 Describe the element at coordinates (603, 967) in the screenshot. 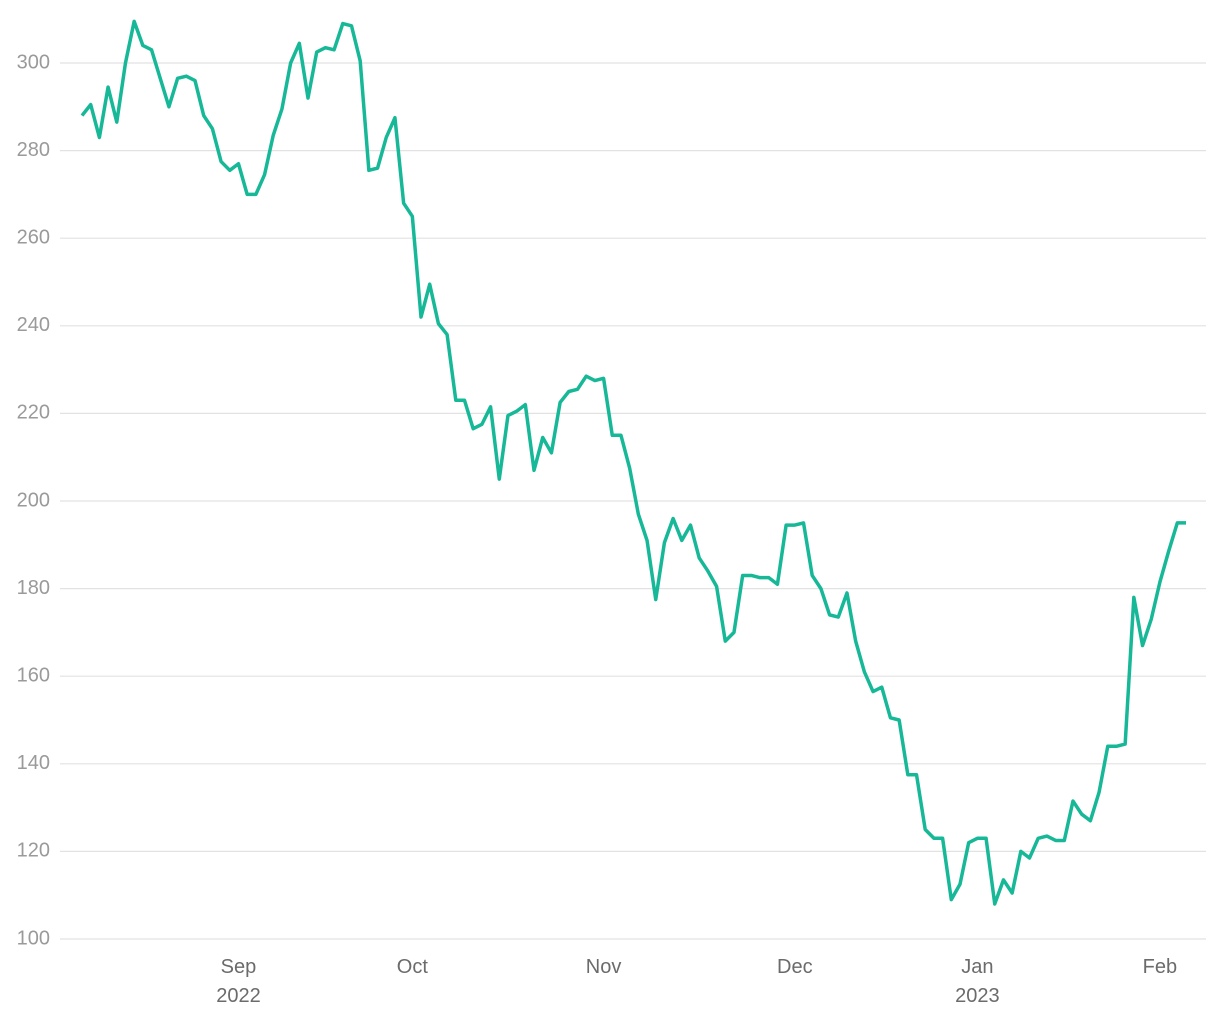

I see `x-tick-label: Nov` at that location.